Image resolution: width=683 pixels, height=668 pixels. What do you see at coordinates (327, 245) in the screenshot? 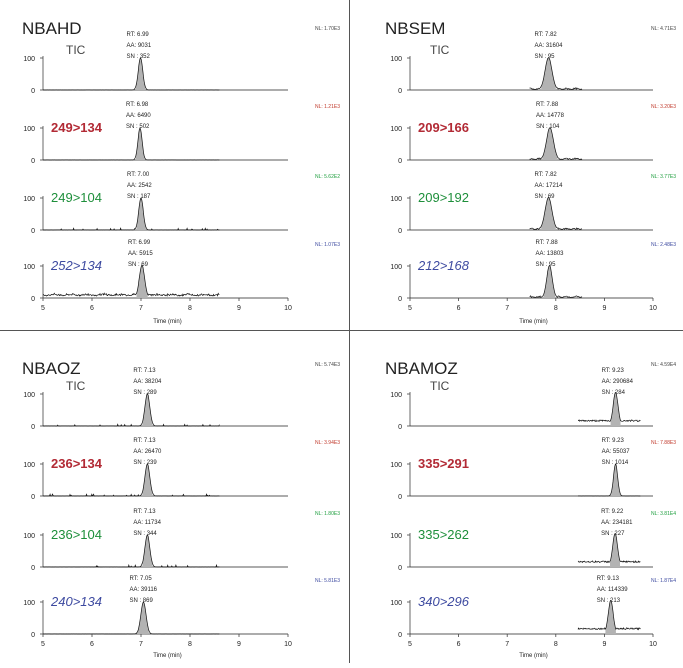
I see `nl-label: NL: 1.07E3` at bounding box center [327, 245].